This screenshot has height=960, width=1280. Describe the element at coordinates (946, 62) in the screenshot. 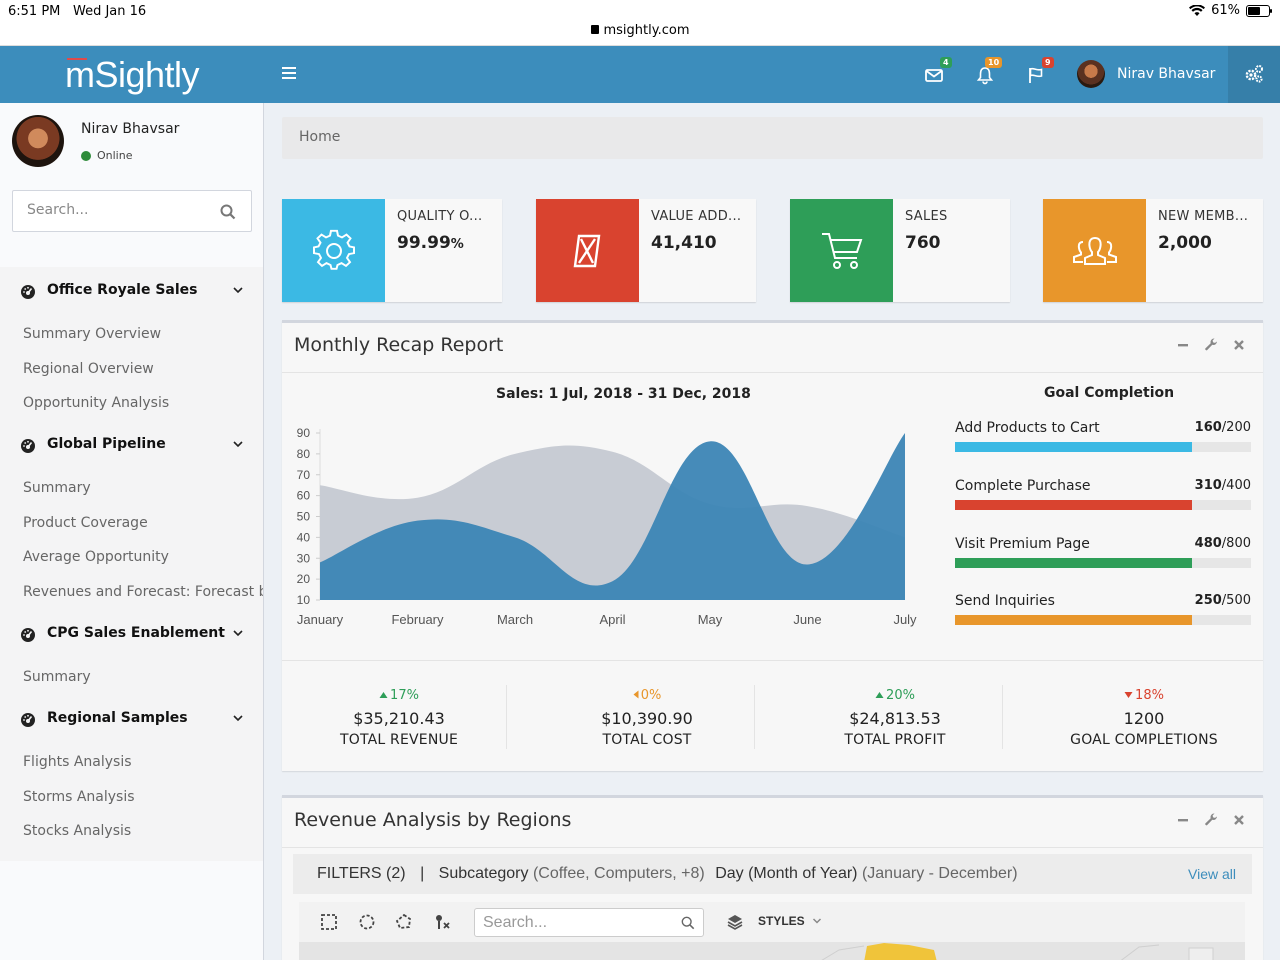

I see `messages-badge: 4` at that location.